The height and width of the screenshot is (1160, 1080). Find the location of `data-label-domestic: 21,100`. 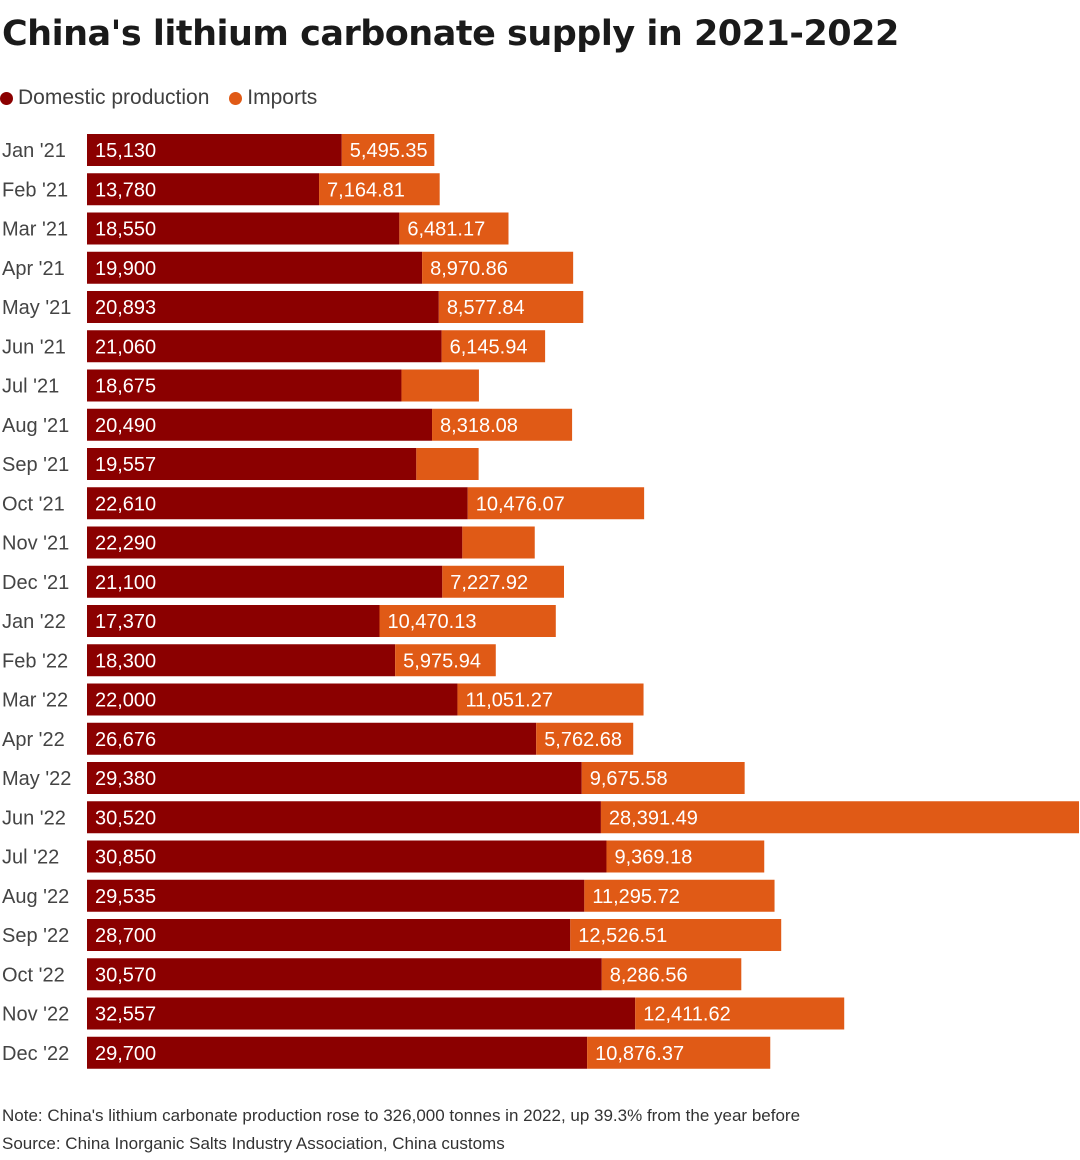

data-label-domestic: 21,100 is located at coordinates (125, 583).